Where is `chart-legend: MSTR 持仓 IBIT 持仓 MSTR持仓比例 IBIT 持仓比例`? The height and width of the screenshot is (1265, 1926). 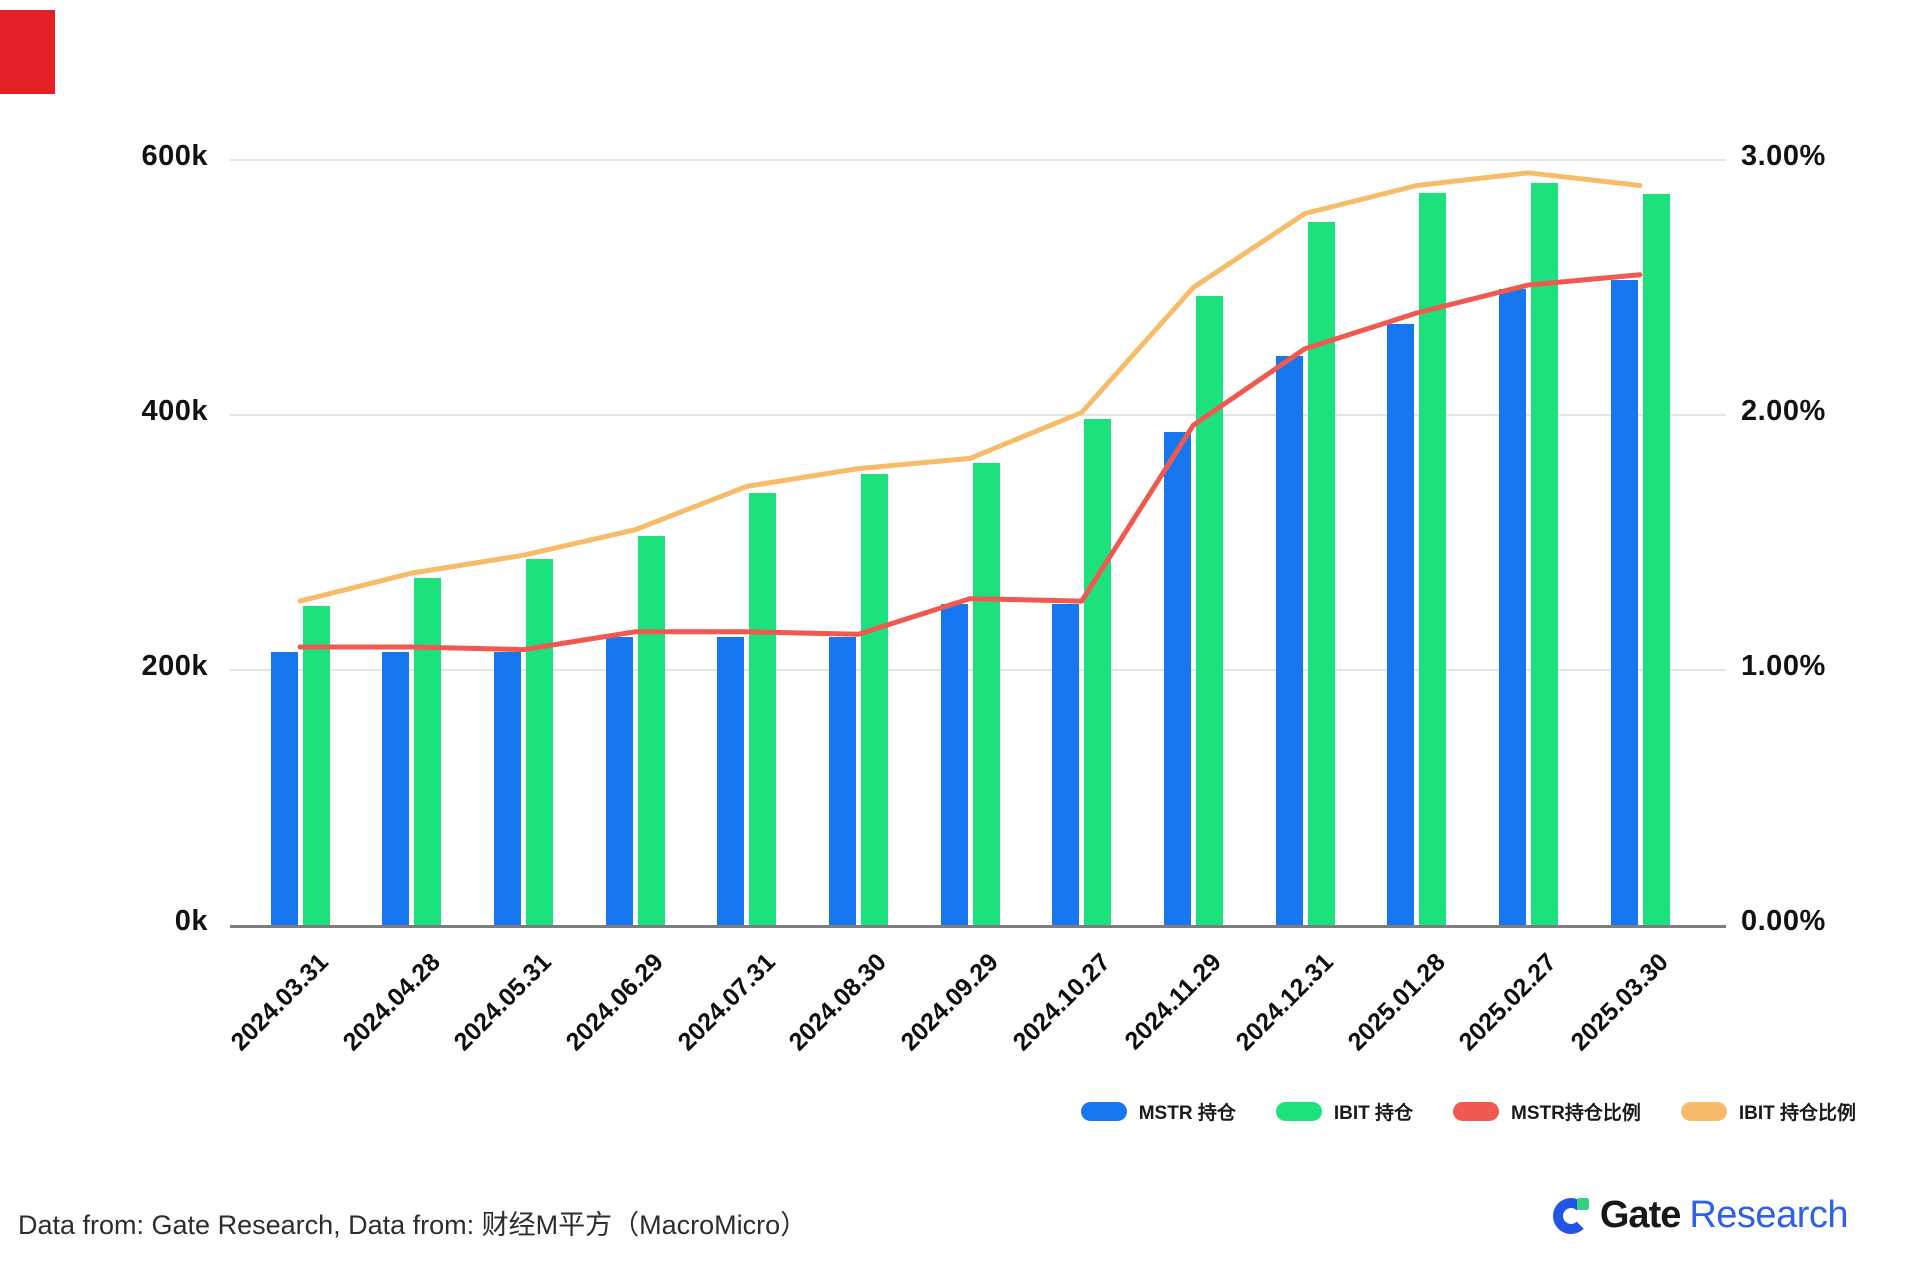 chart-legend: MSTR 持仓 IBIT 持仓 MSTR持仓比例 IBIT 持仓比例 is located at coordinates (1468, 1111).